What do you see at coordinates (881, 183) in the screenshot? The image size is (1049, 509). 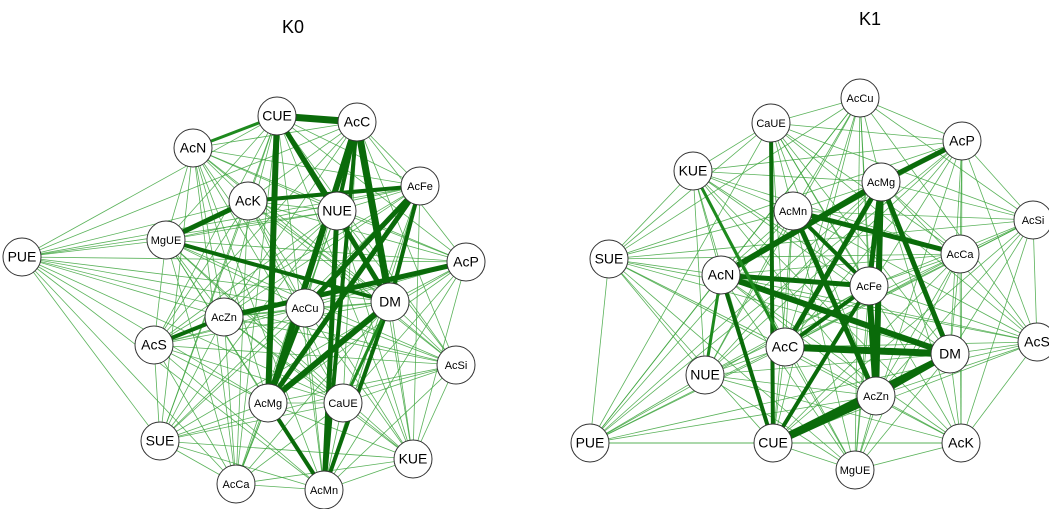 I see `node-label: AcMg` at bounding box center [881, 183].